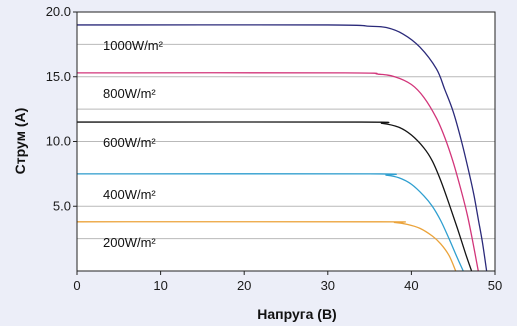 The image size is (517, 326). What do you see at coordinates (129, 194) in the screenshot?
I see `series-label: 400W/m²` at bounding box center [129, 194].